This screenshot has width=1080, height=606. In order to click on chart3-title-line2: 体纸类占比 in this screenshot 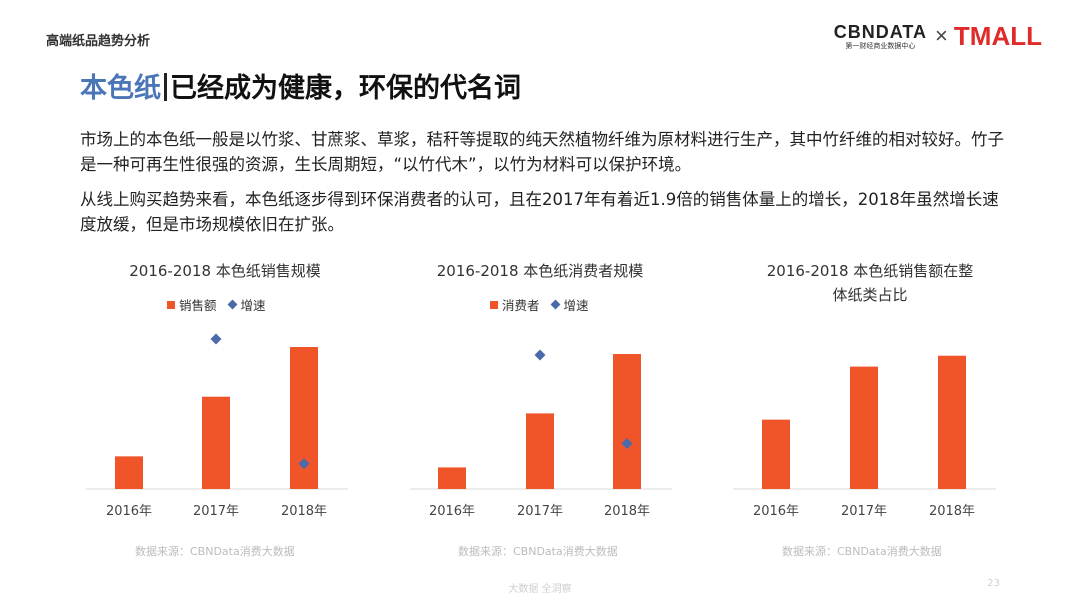, I will do `click(870, 295)`.